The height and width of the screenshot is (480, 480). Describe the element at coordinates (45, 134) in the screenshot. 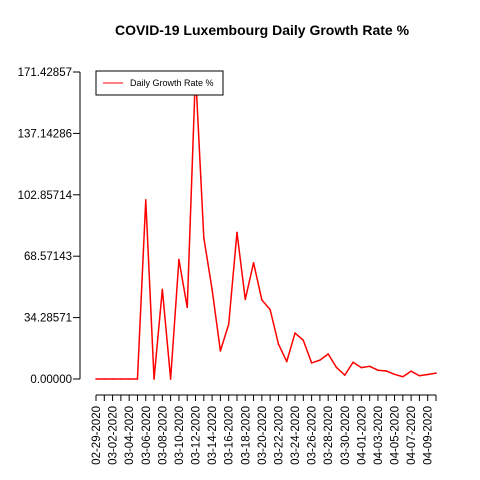

I see `y-tick-label: 137.14286` at that location.